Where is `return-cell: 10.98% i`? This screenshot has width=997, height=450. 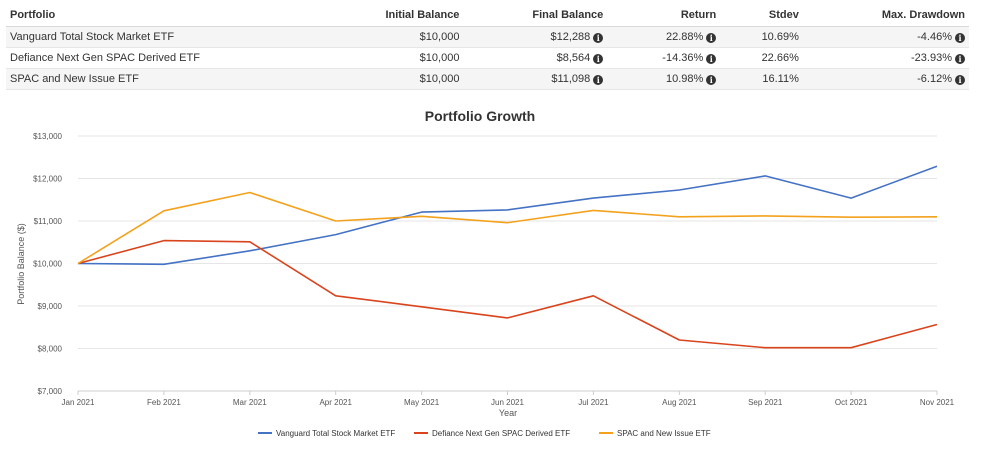
return-cell: 10.98% i is located at coordinates (664, 79).